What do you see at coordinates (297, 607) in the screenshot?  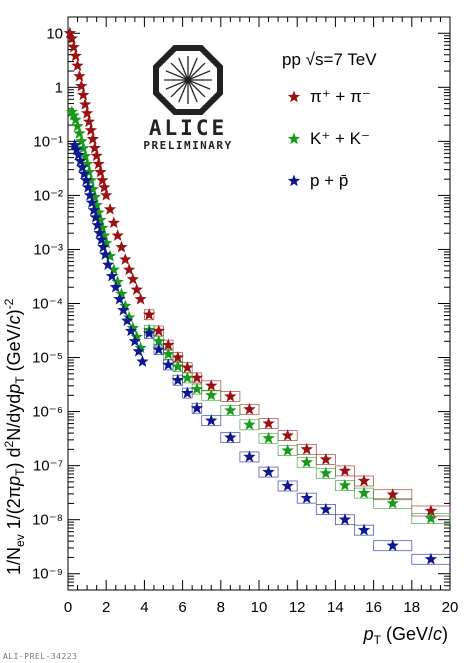 I see `x-tick-label: 12` at bounding box center [297, 607].